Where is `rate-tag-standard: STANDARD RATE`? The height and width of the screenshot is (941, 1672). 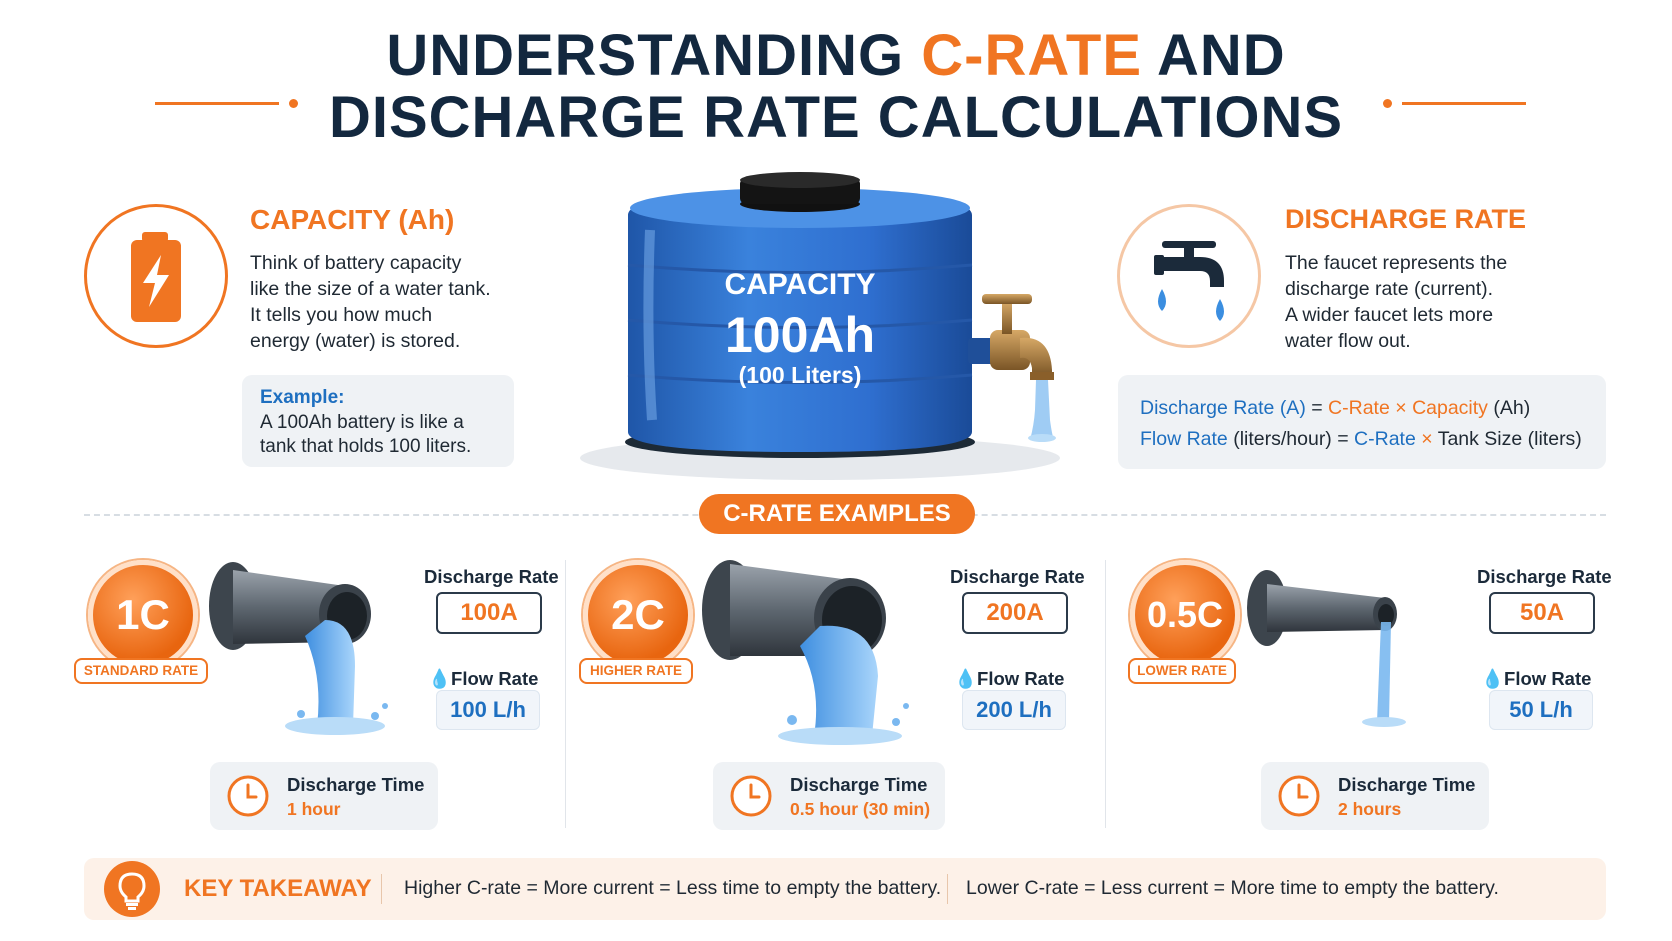
rate-tag-standard: STANDARD RATE is located at coordinates (141, 671).